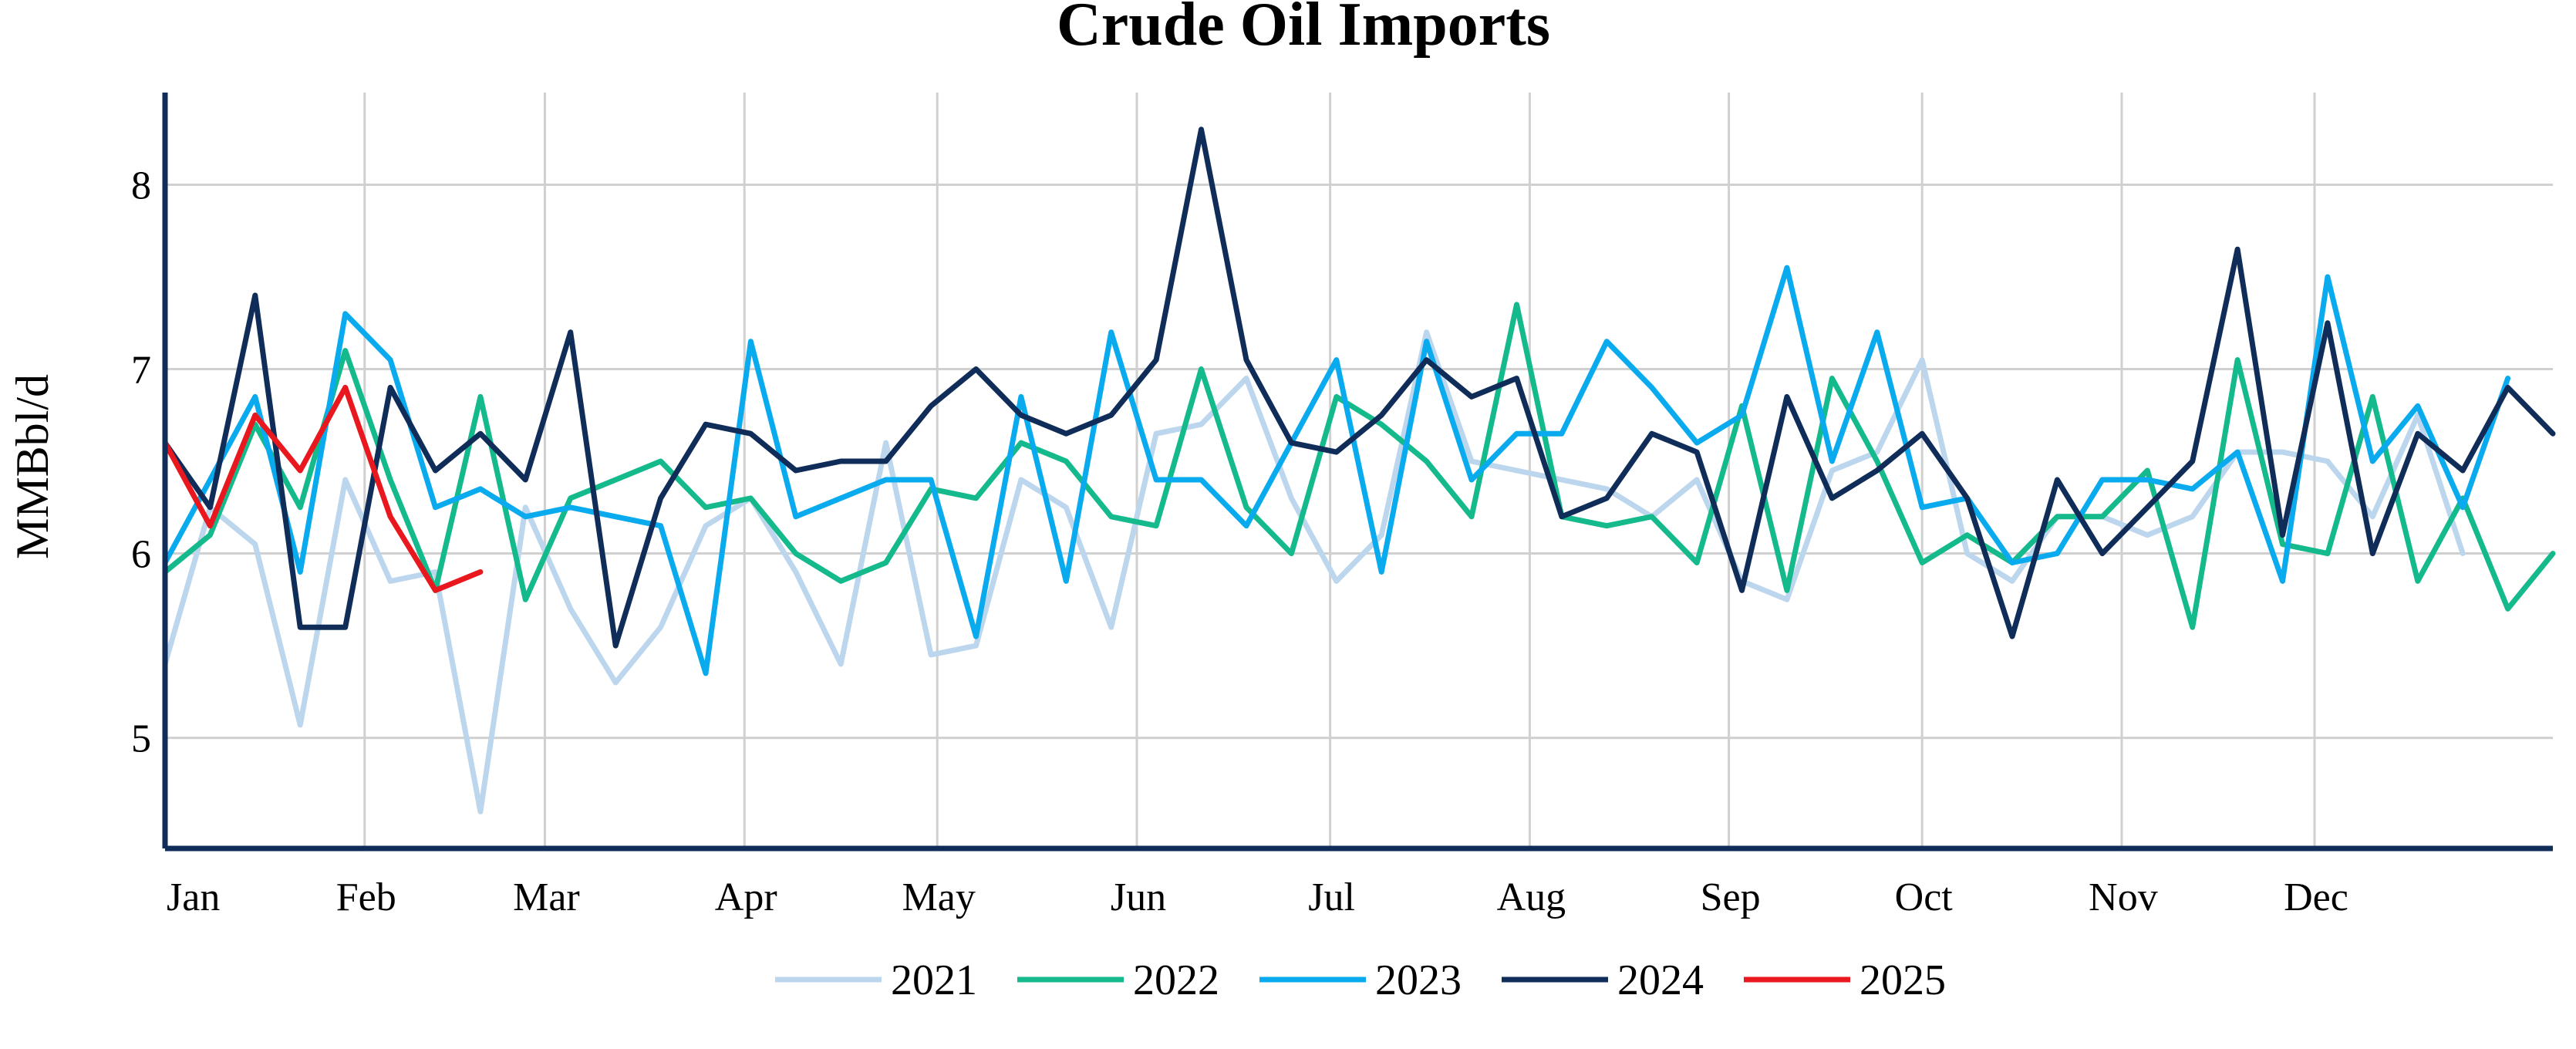  I want to click on x-tick-label: Dec, so click(2316, 897).